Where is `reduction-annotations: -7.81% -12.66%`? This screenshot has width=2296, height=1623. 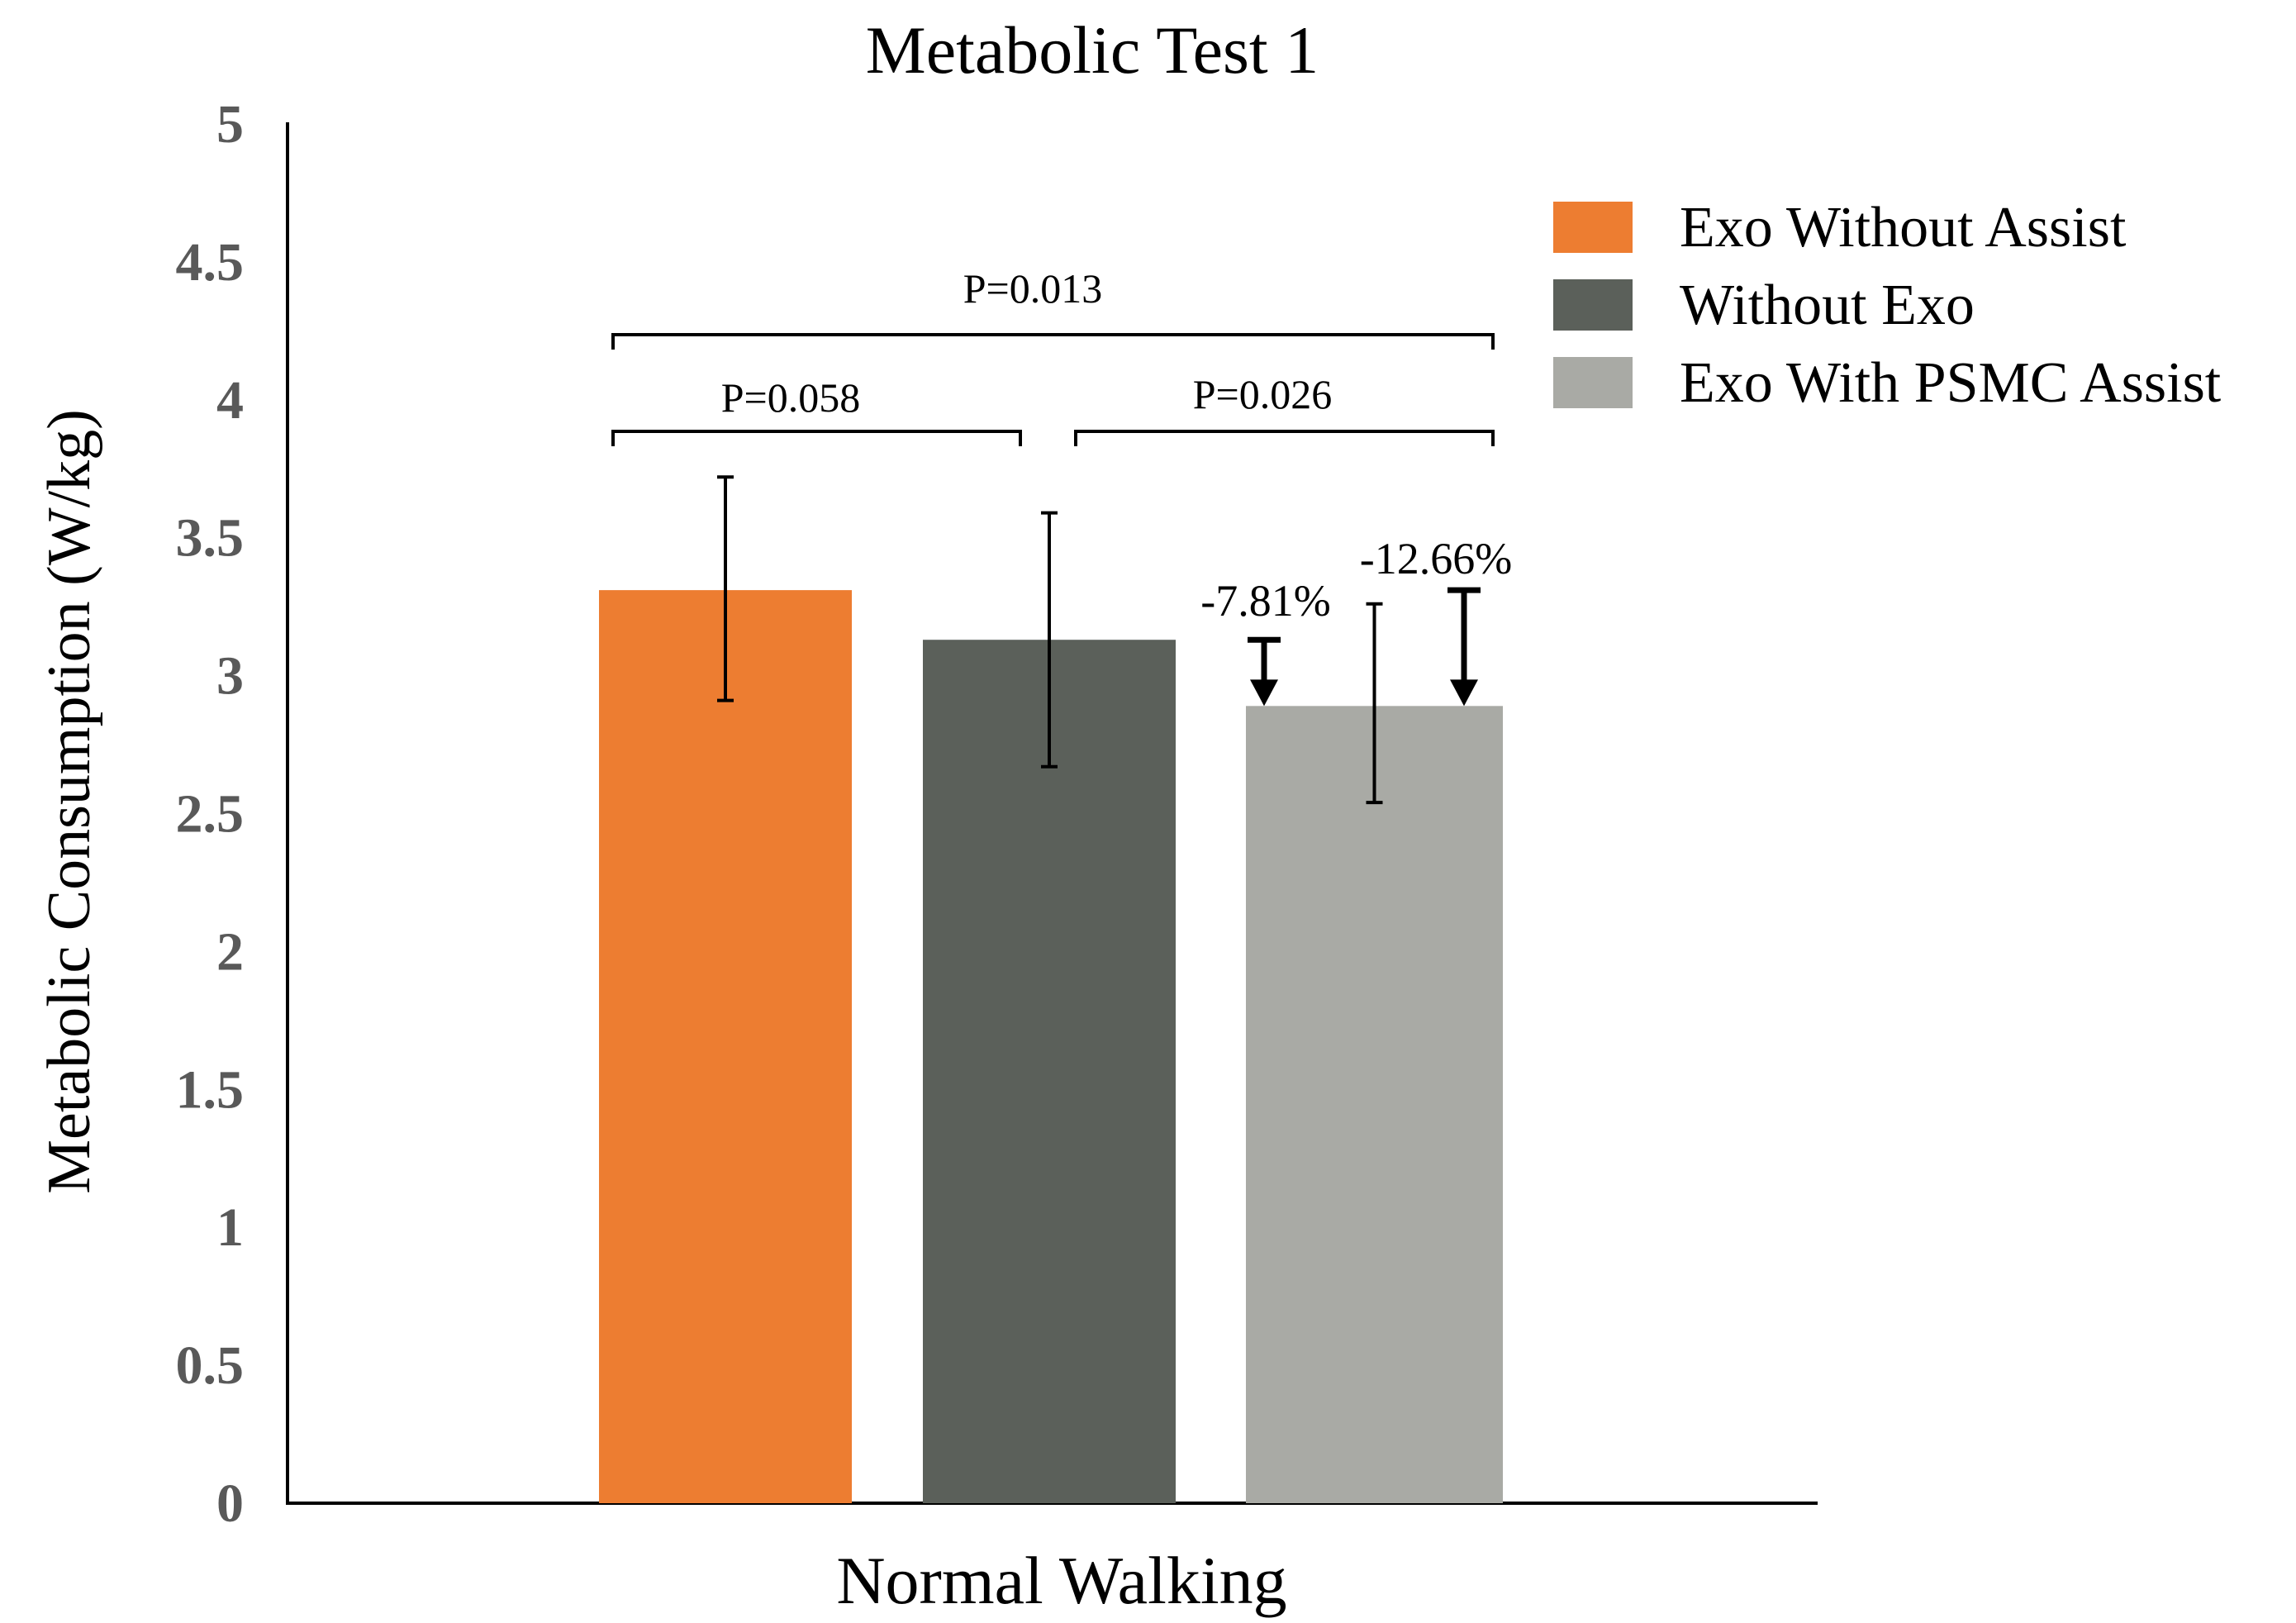
reduction-annotations: -7.81% -12.66% is located at coordinates (1356, 621).